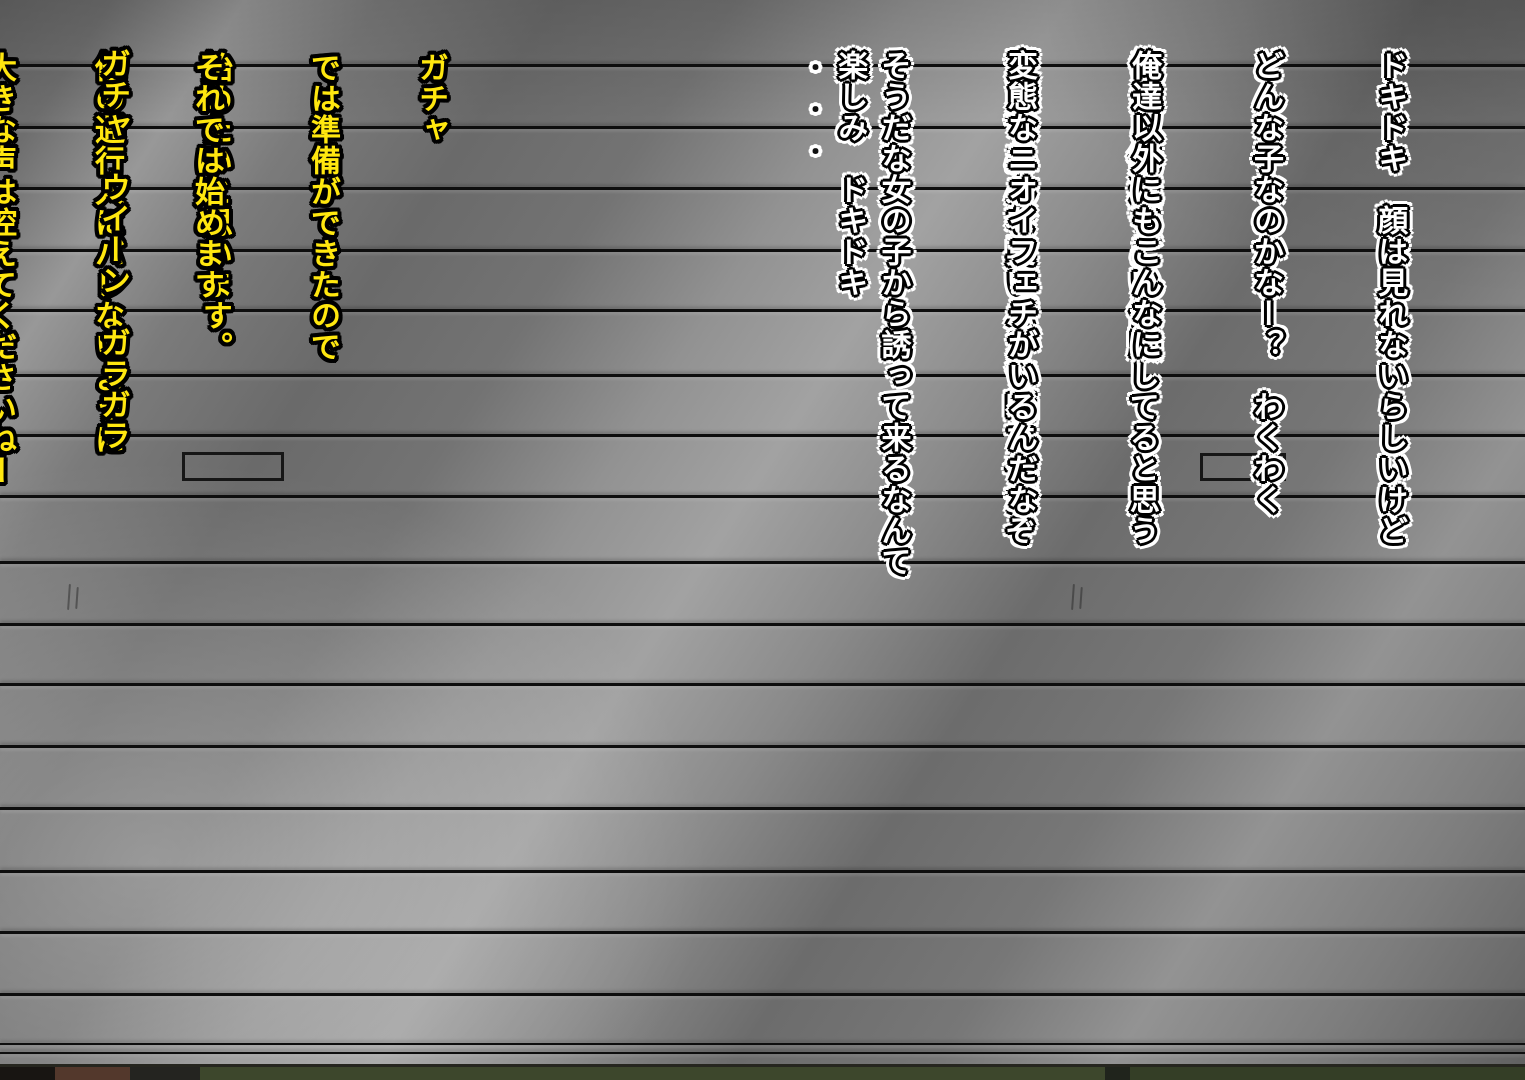  I want to click on speech-line: ガチャ, so click(430, 98).